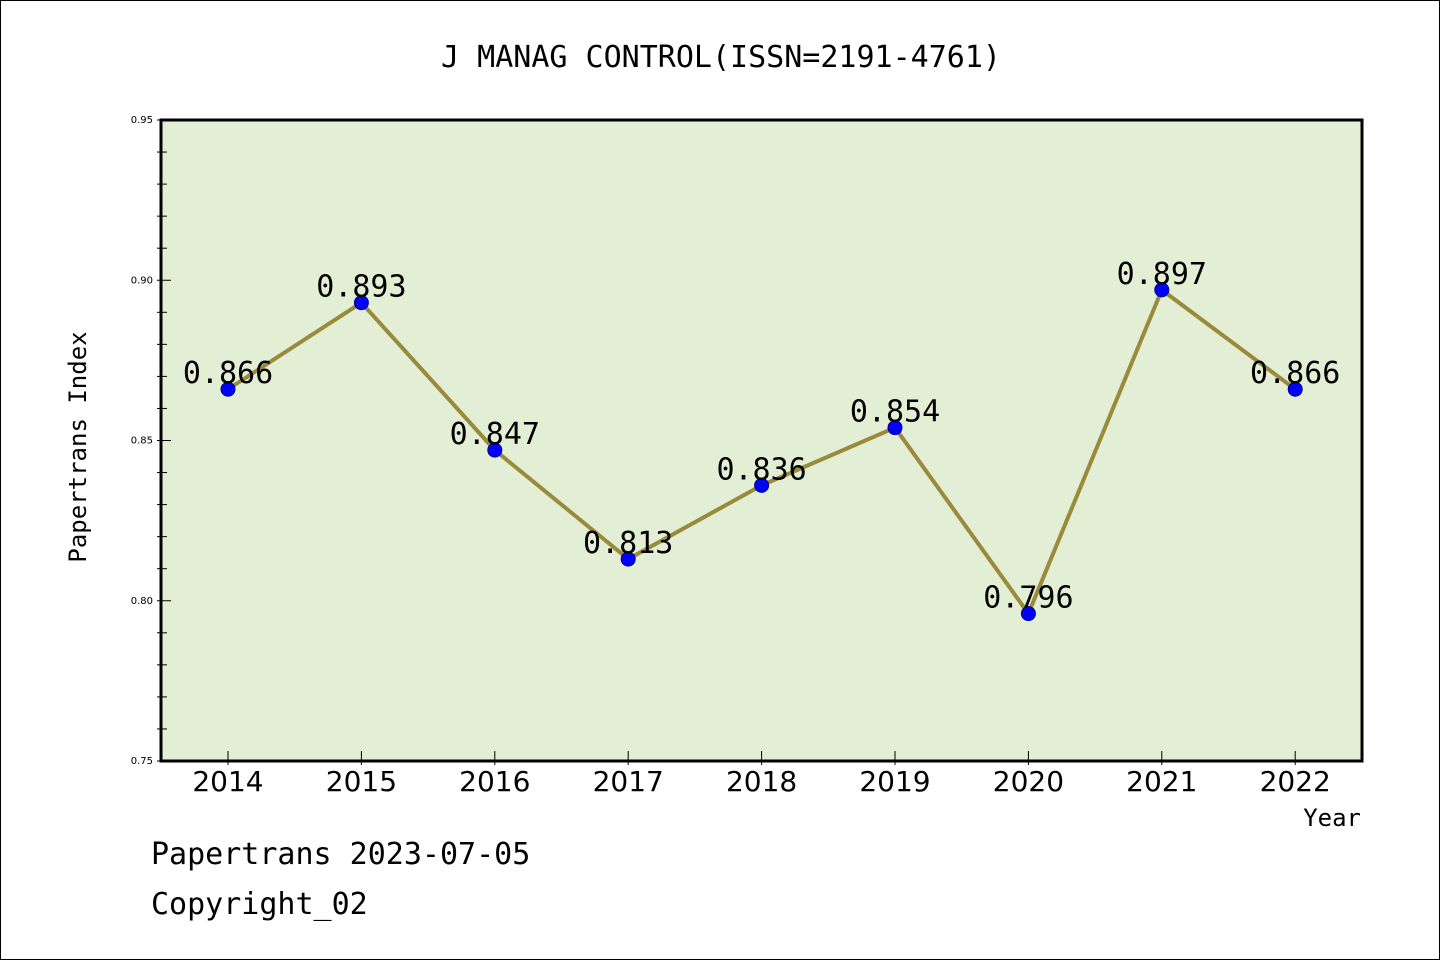  Describe the element at coordinates (361, 781) in the screenshot. I see `x-tick-label: 2015` at that location.